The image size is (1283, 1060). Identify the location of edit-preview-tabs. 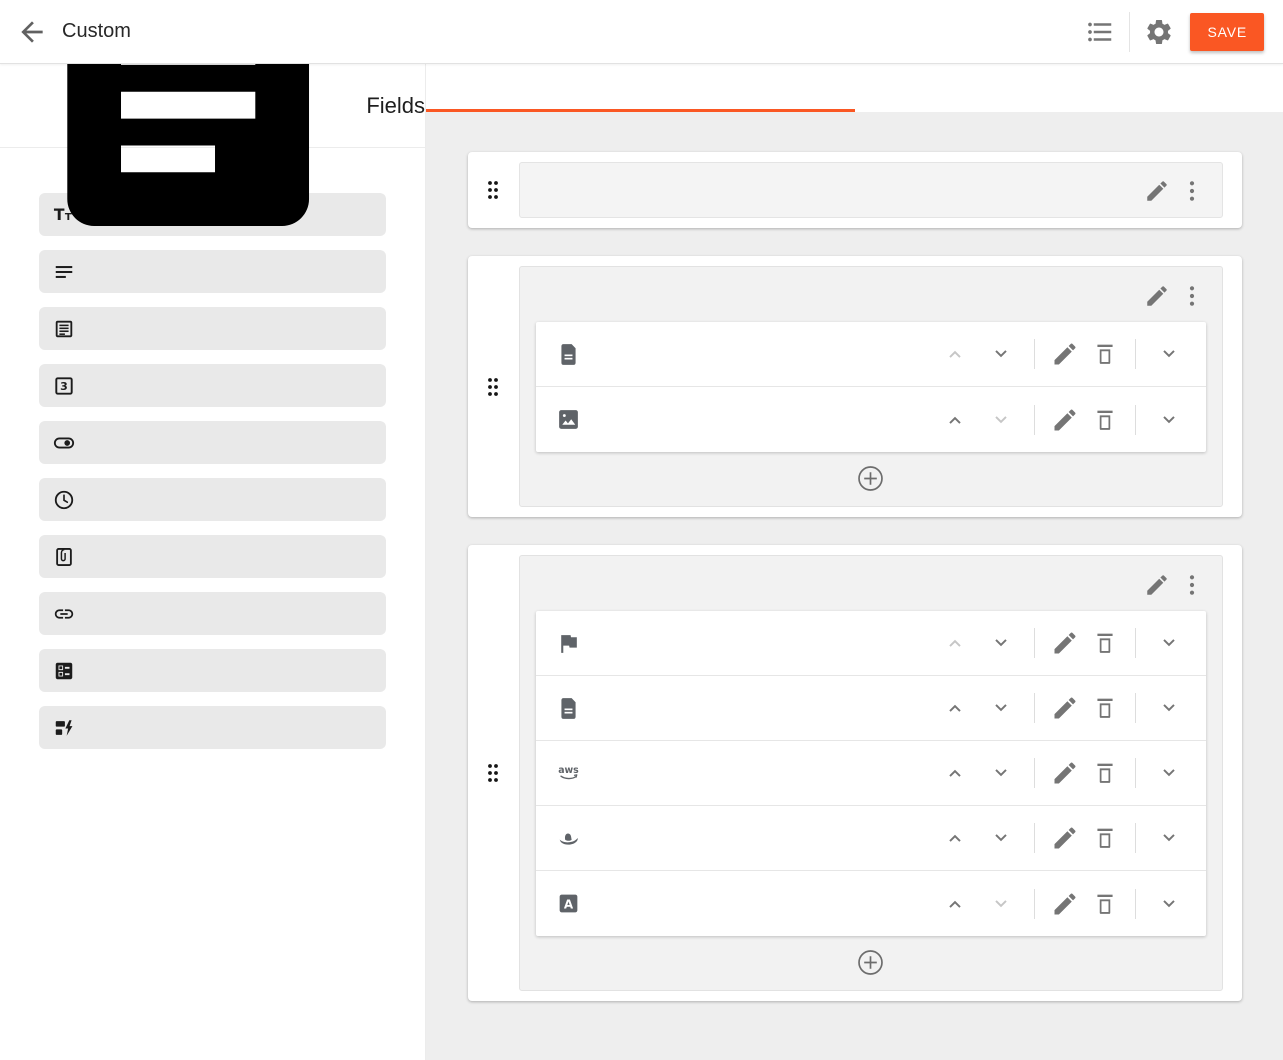
(854, 88).